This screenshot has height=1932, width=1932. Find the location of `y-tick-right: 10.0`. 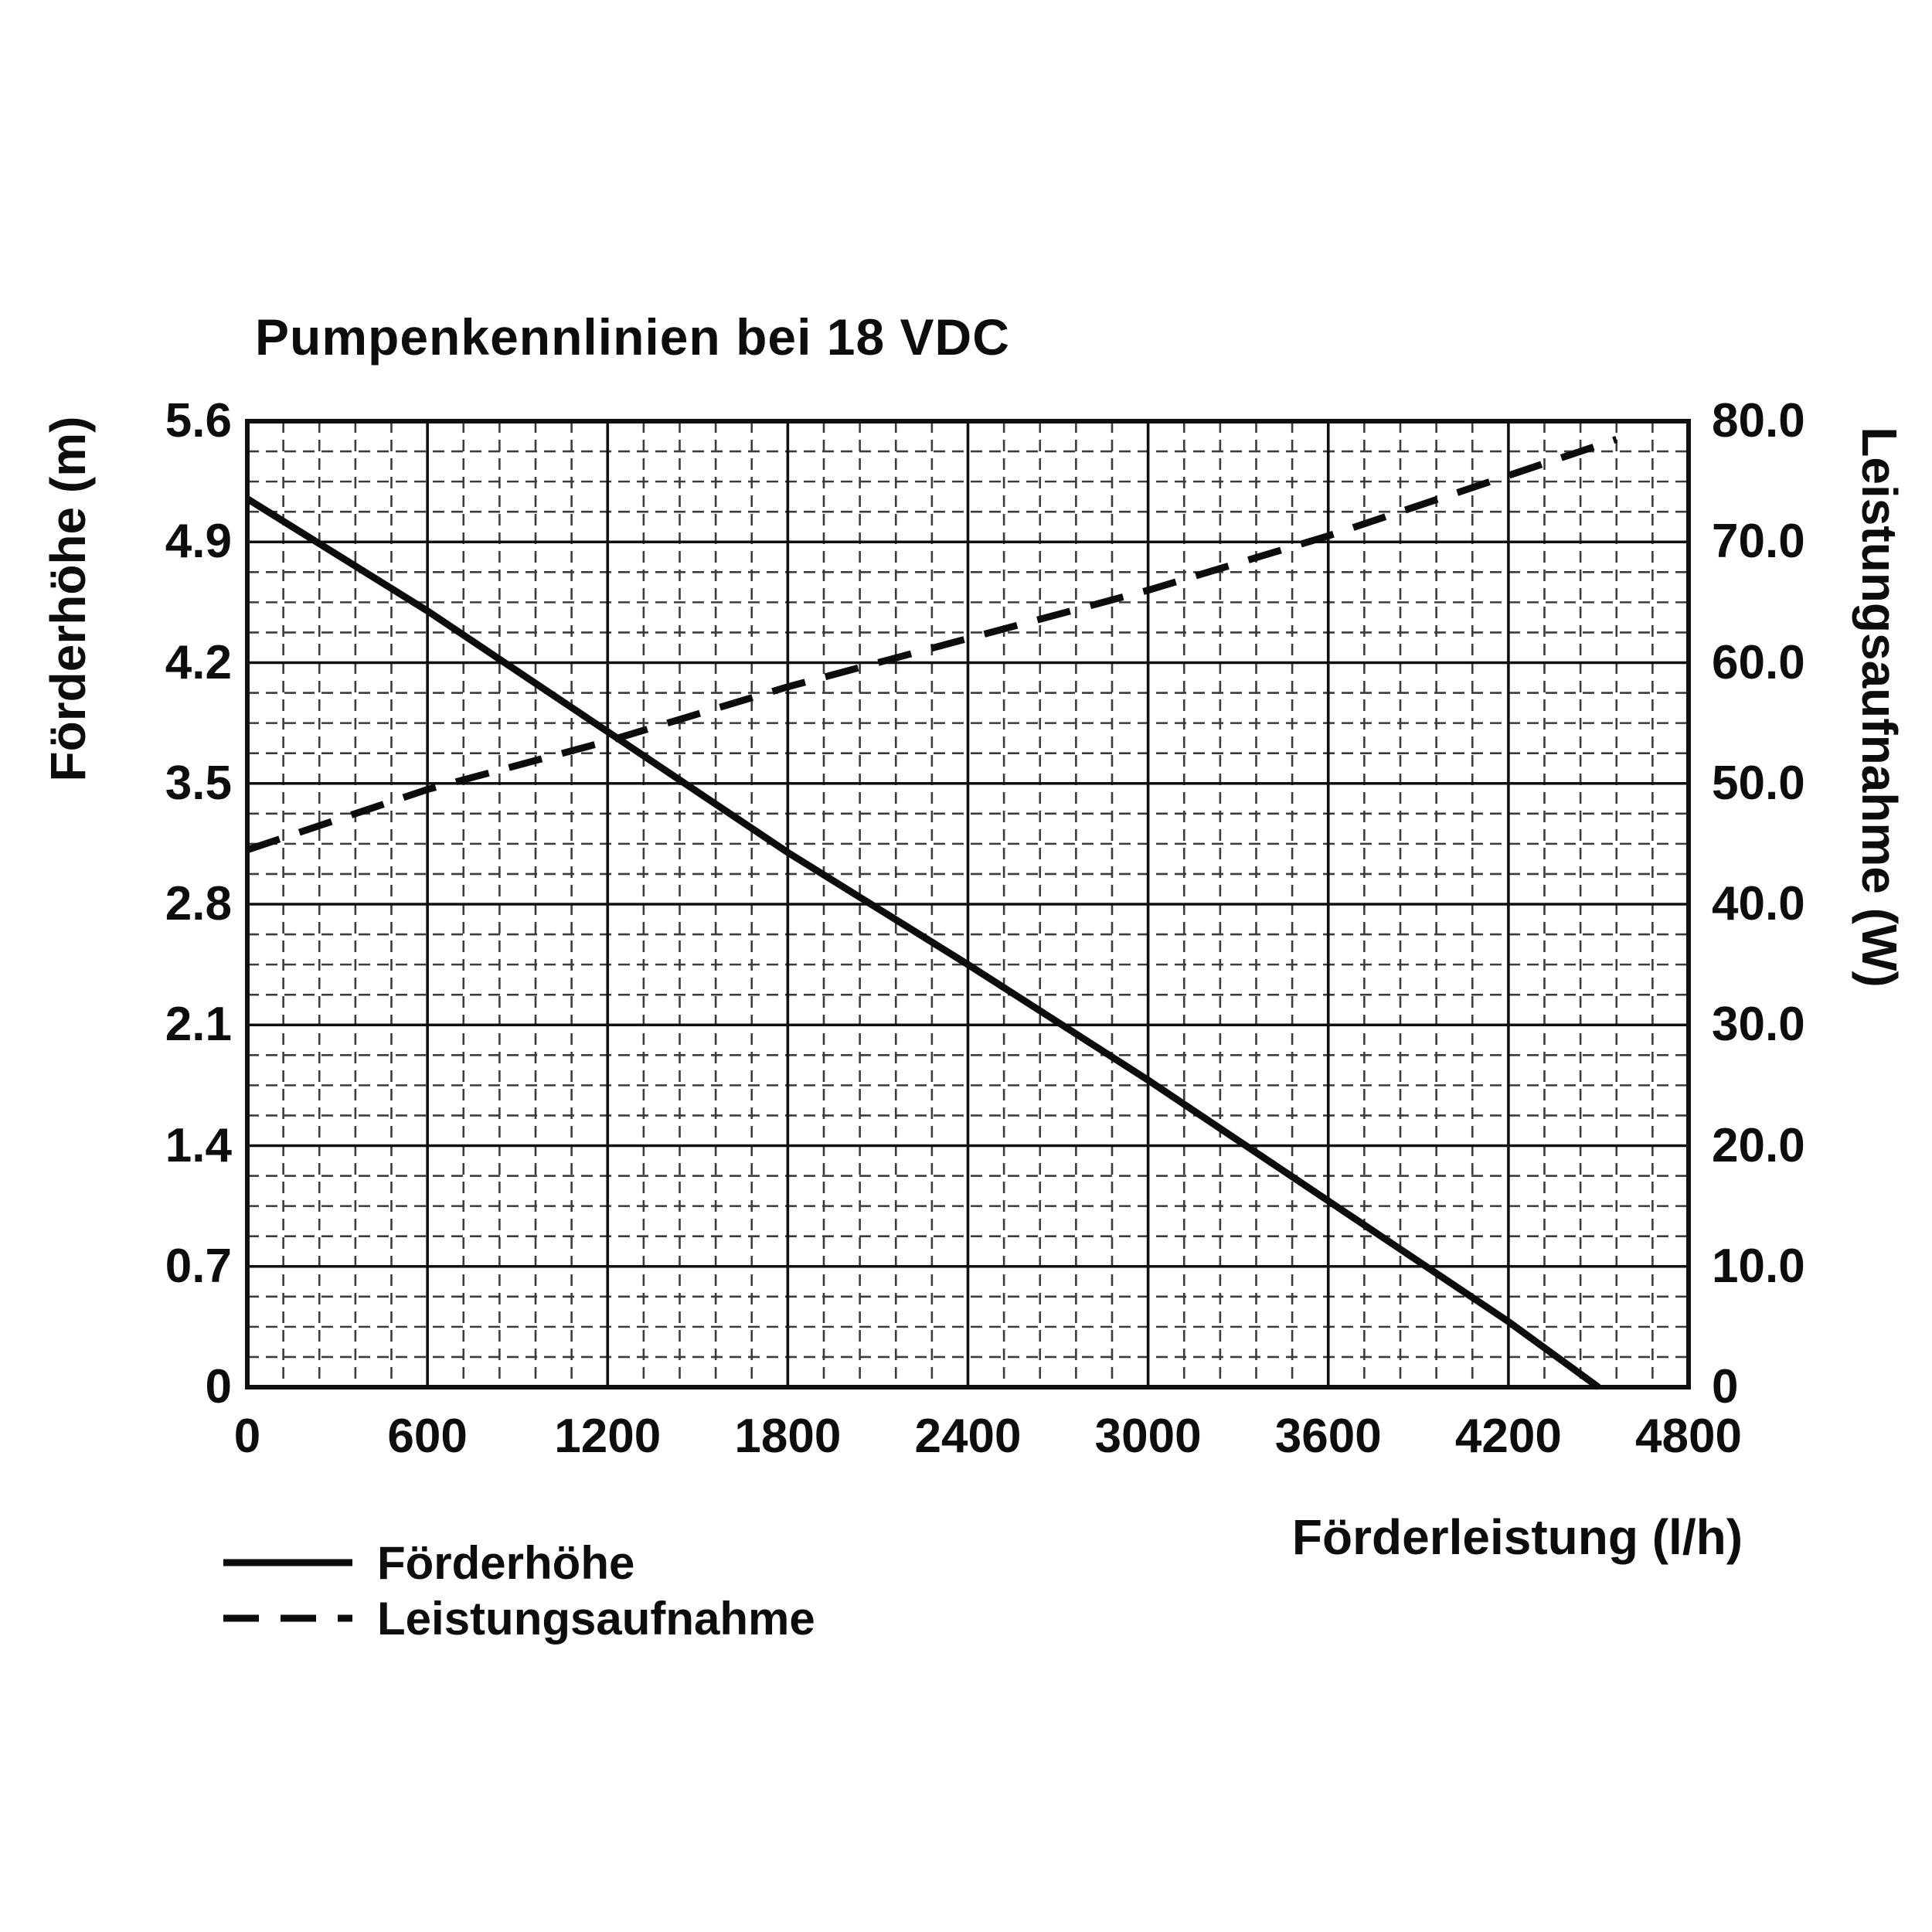

y-tick-right: 10.0 is located at coordinates (1758, 1266).